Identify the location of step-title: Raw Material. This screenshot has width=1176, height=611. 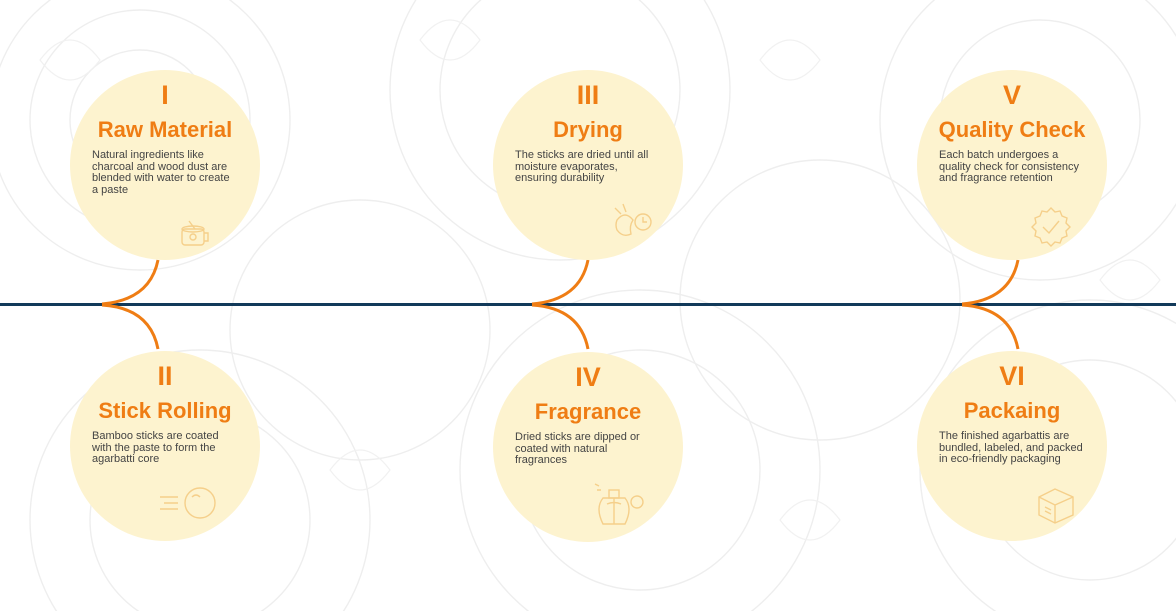
(165, 129).